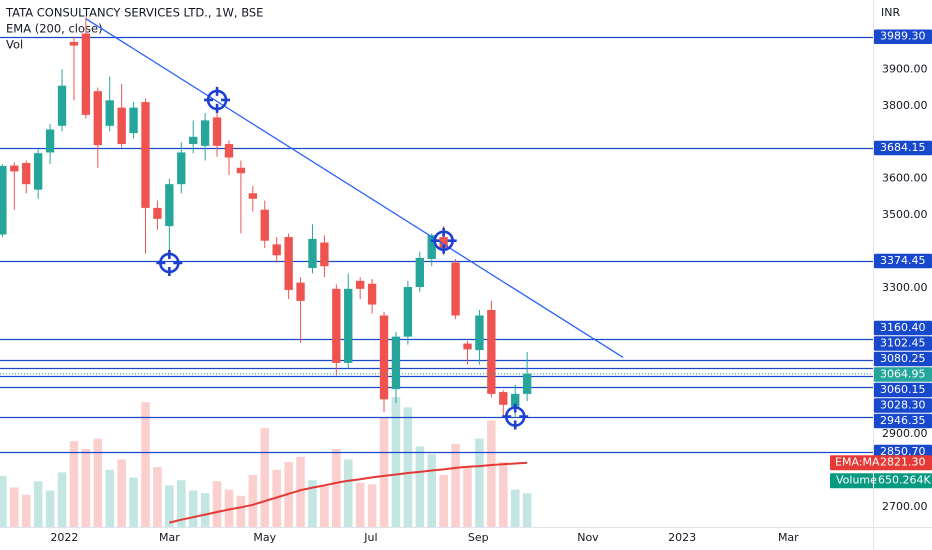 Image resolution: width=932 pixels, height=550 pixels. What do you see at coordinates (905, 433) in the screenshot?
I see `y-tick-label: 2900.00` at bounding box center [905, 433].